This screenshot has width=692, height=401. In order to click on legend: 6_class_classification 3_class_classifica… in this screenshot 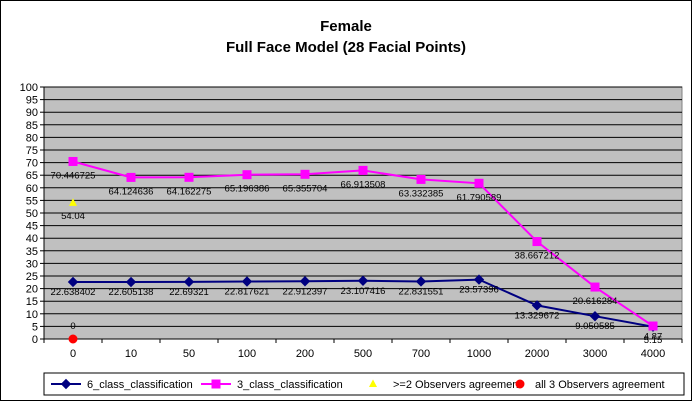, I will do `click(364, 384)`.